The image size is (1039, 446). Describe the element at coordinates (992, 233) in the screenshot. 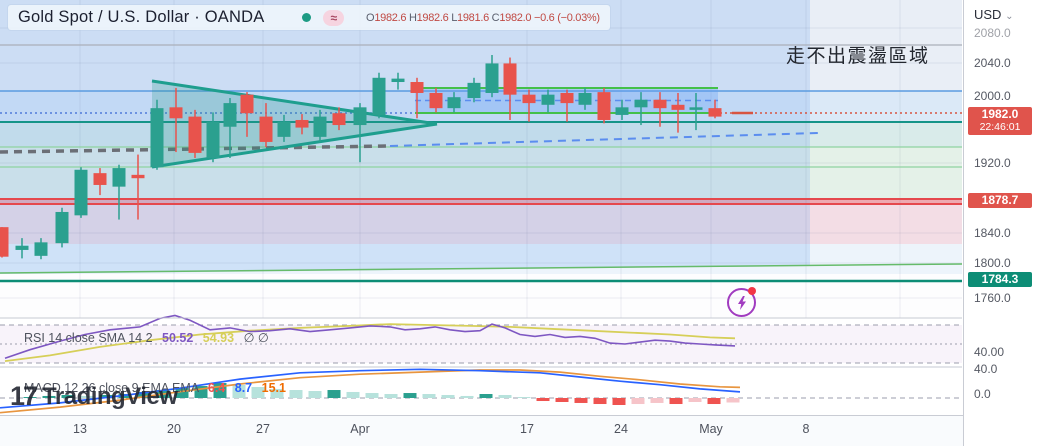

I see `price-axis-label: 1840.0` at that location.